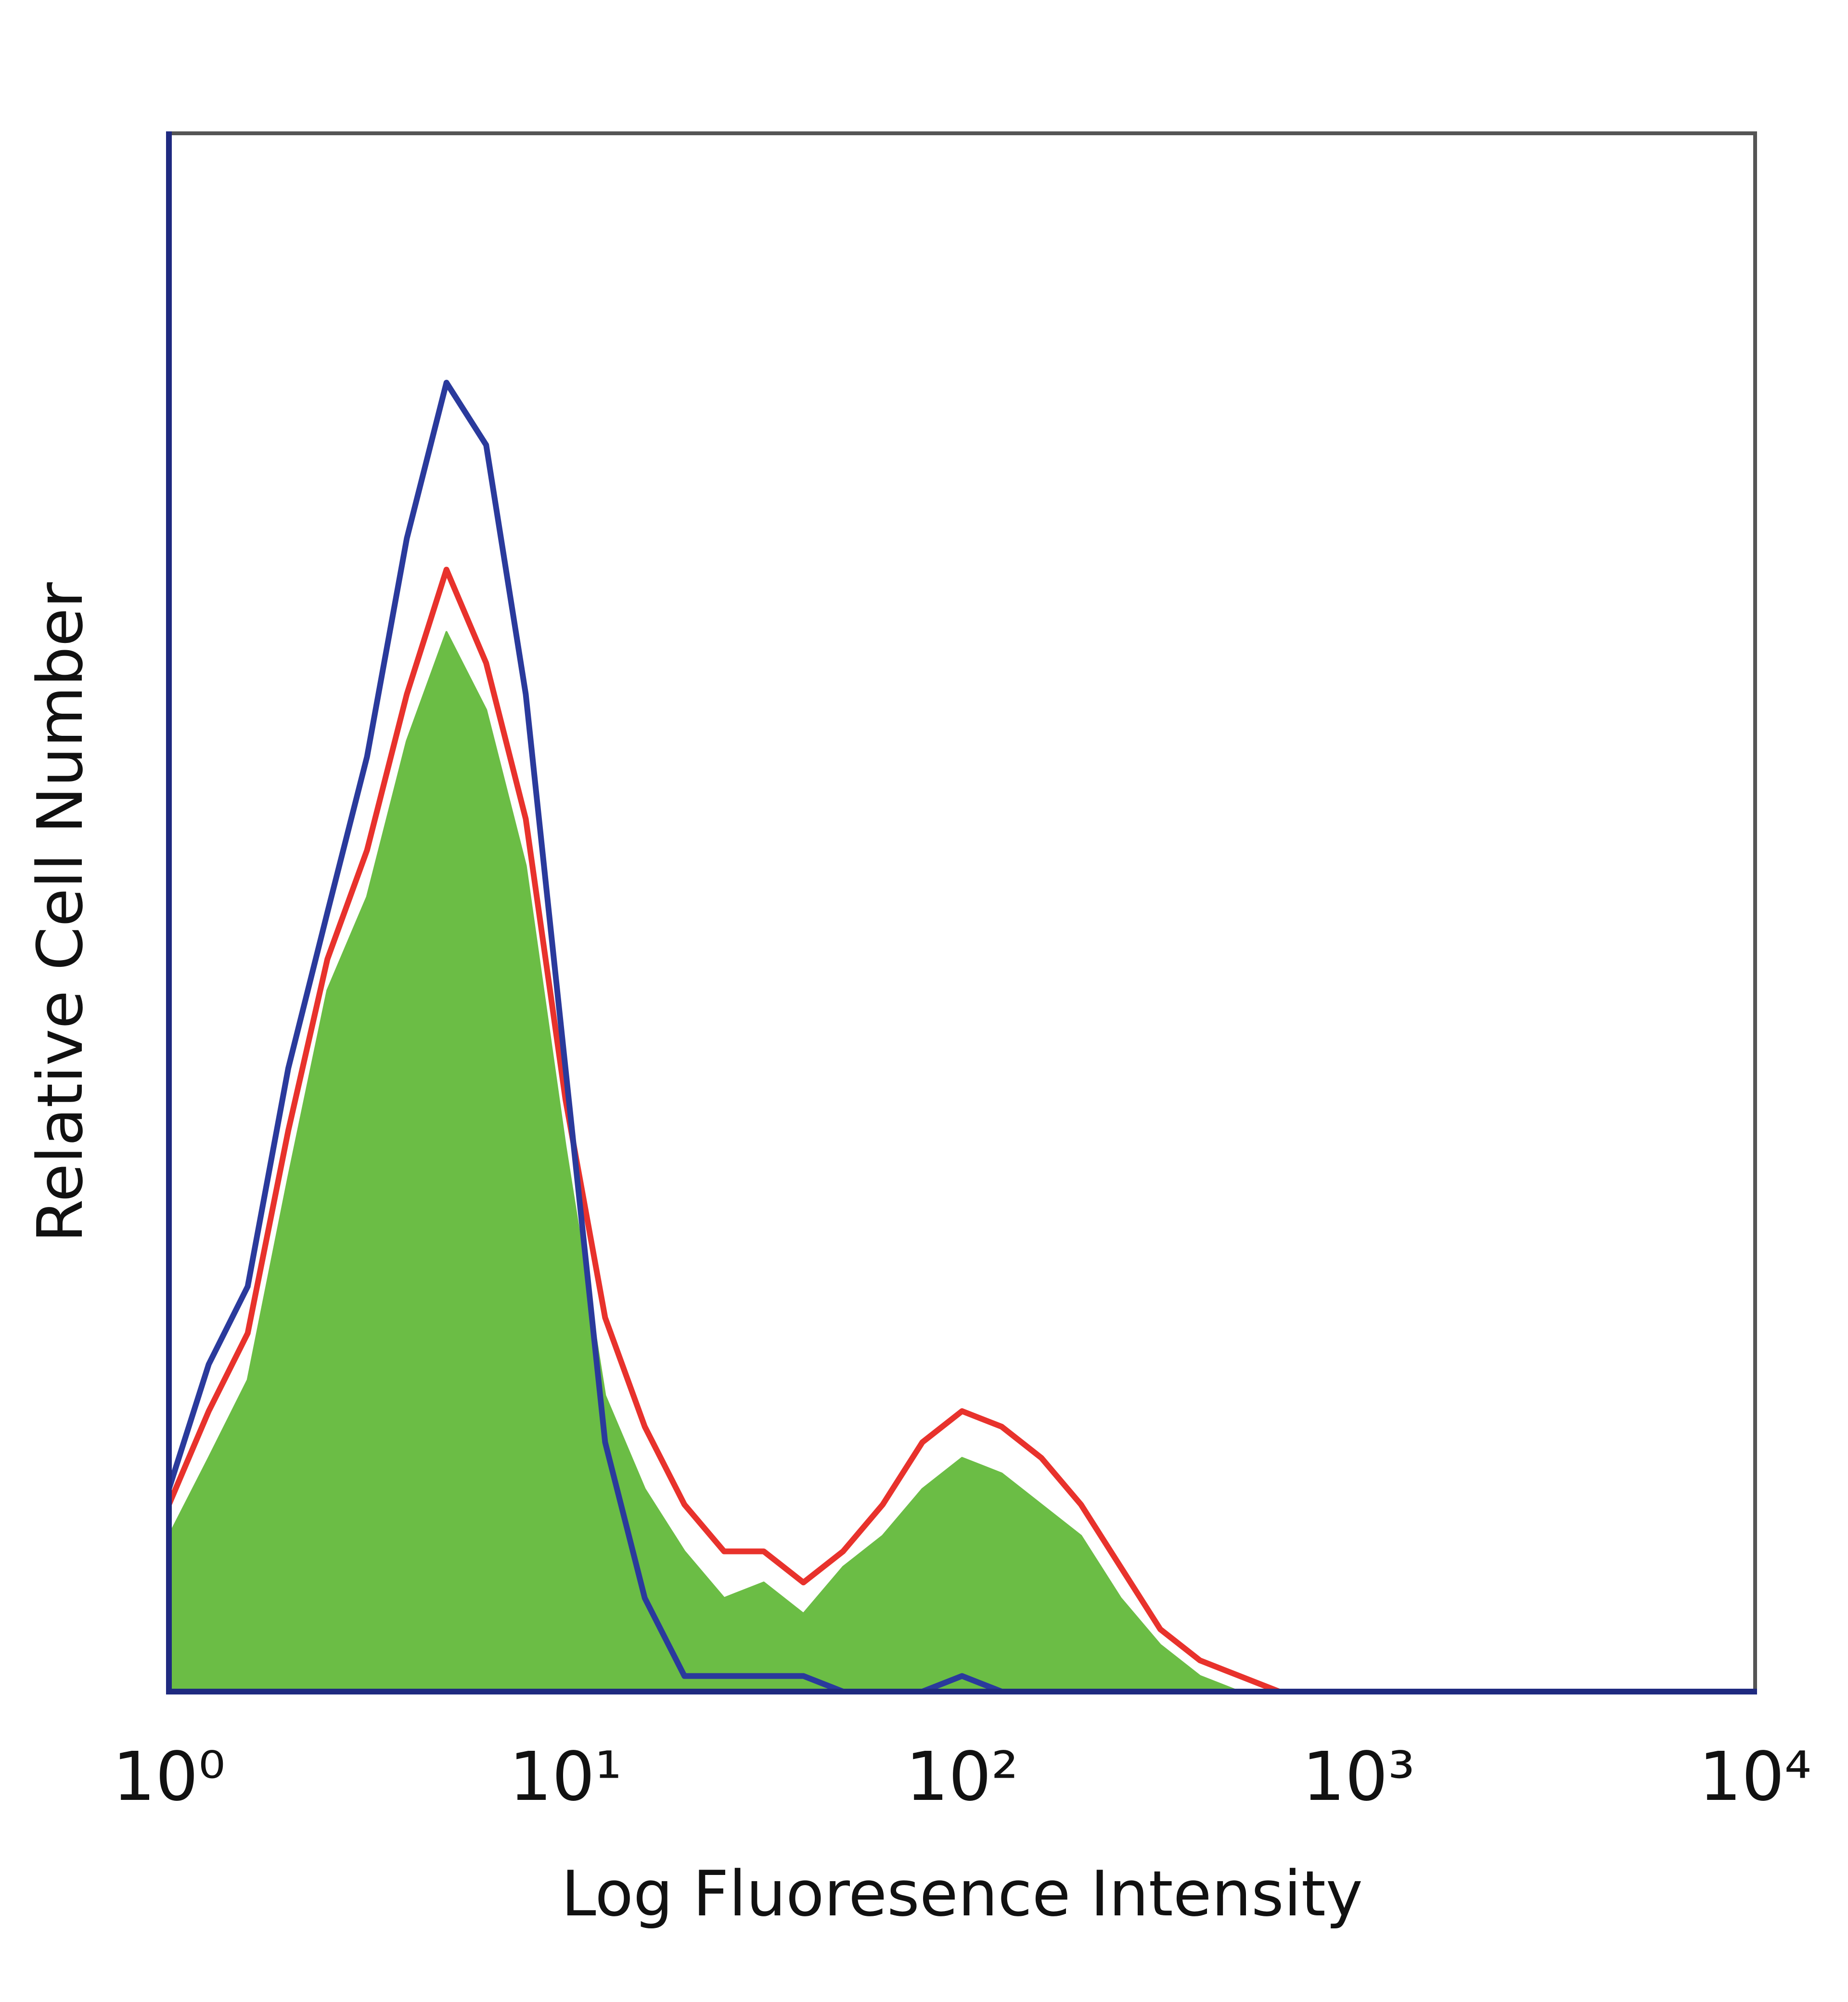  What do you see at coordinates (169, 1777) in the screenshot?
I see `x-tick-label: 10⁰` at bounding box center [169, 1777].